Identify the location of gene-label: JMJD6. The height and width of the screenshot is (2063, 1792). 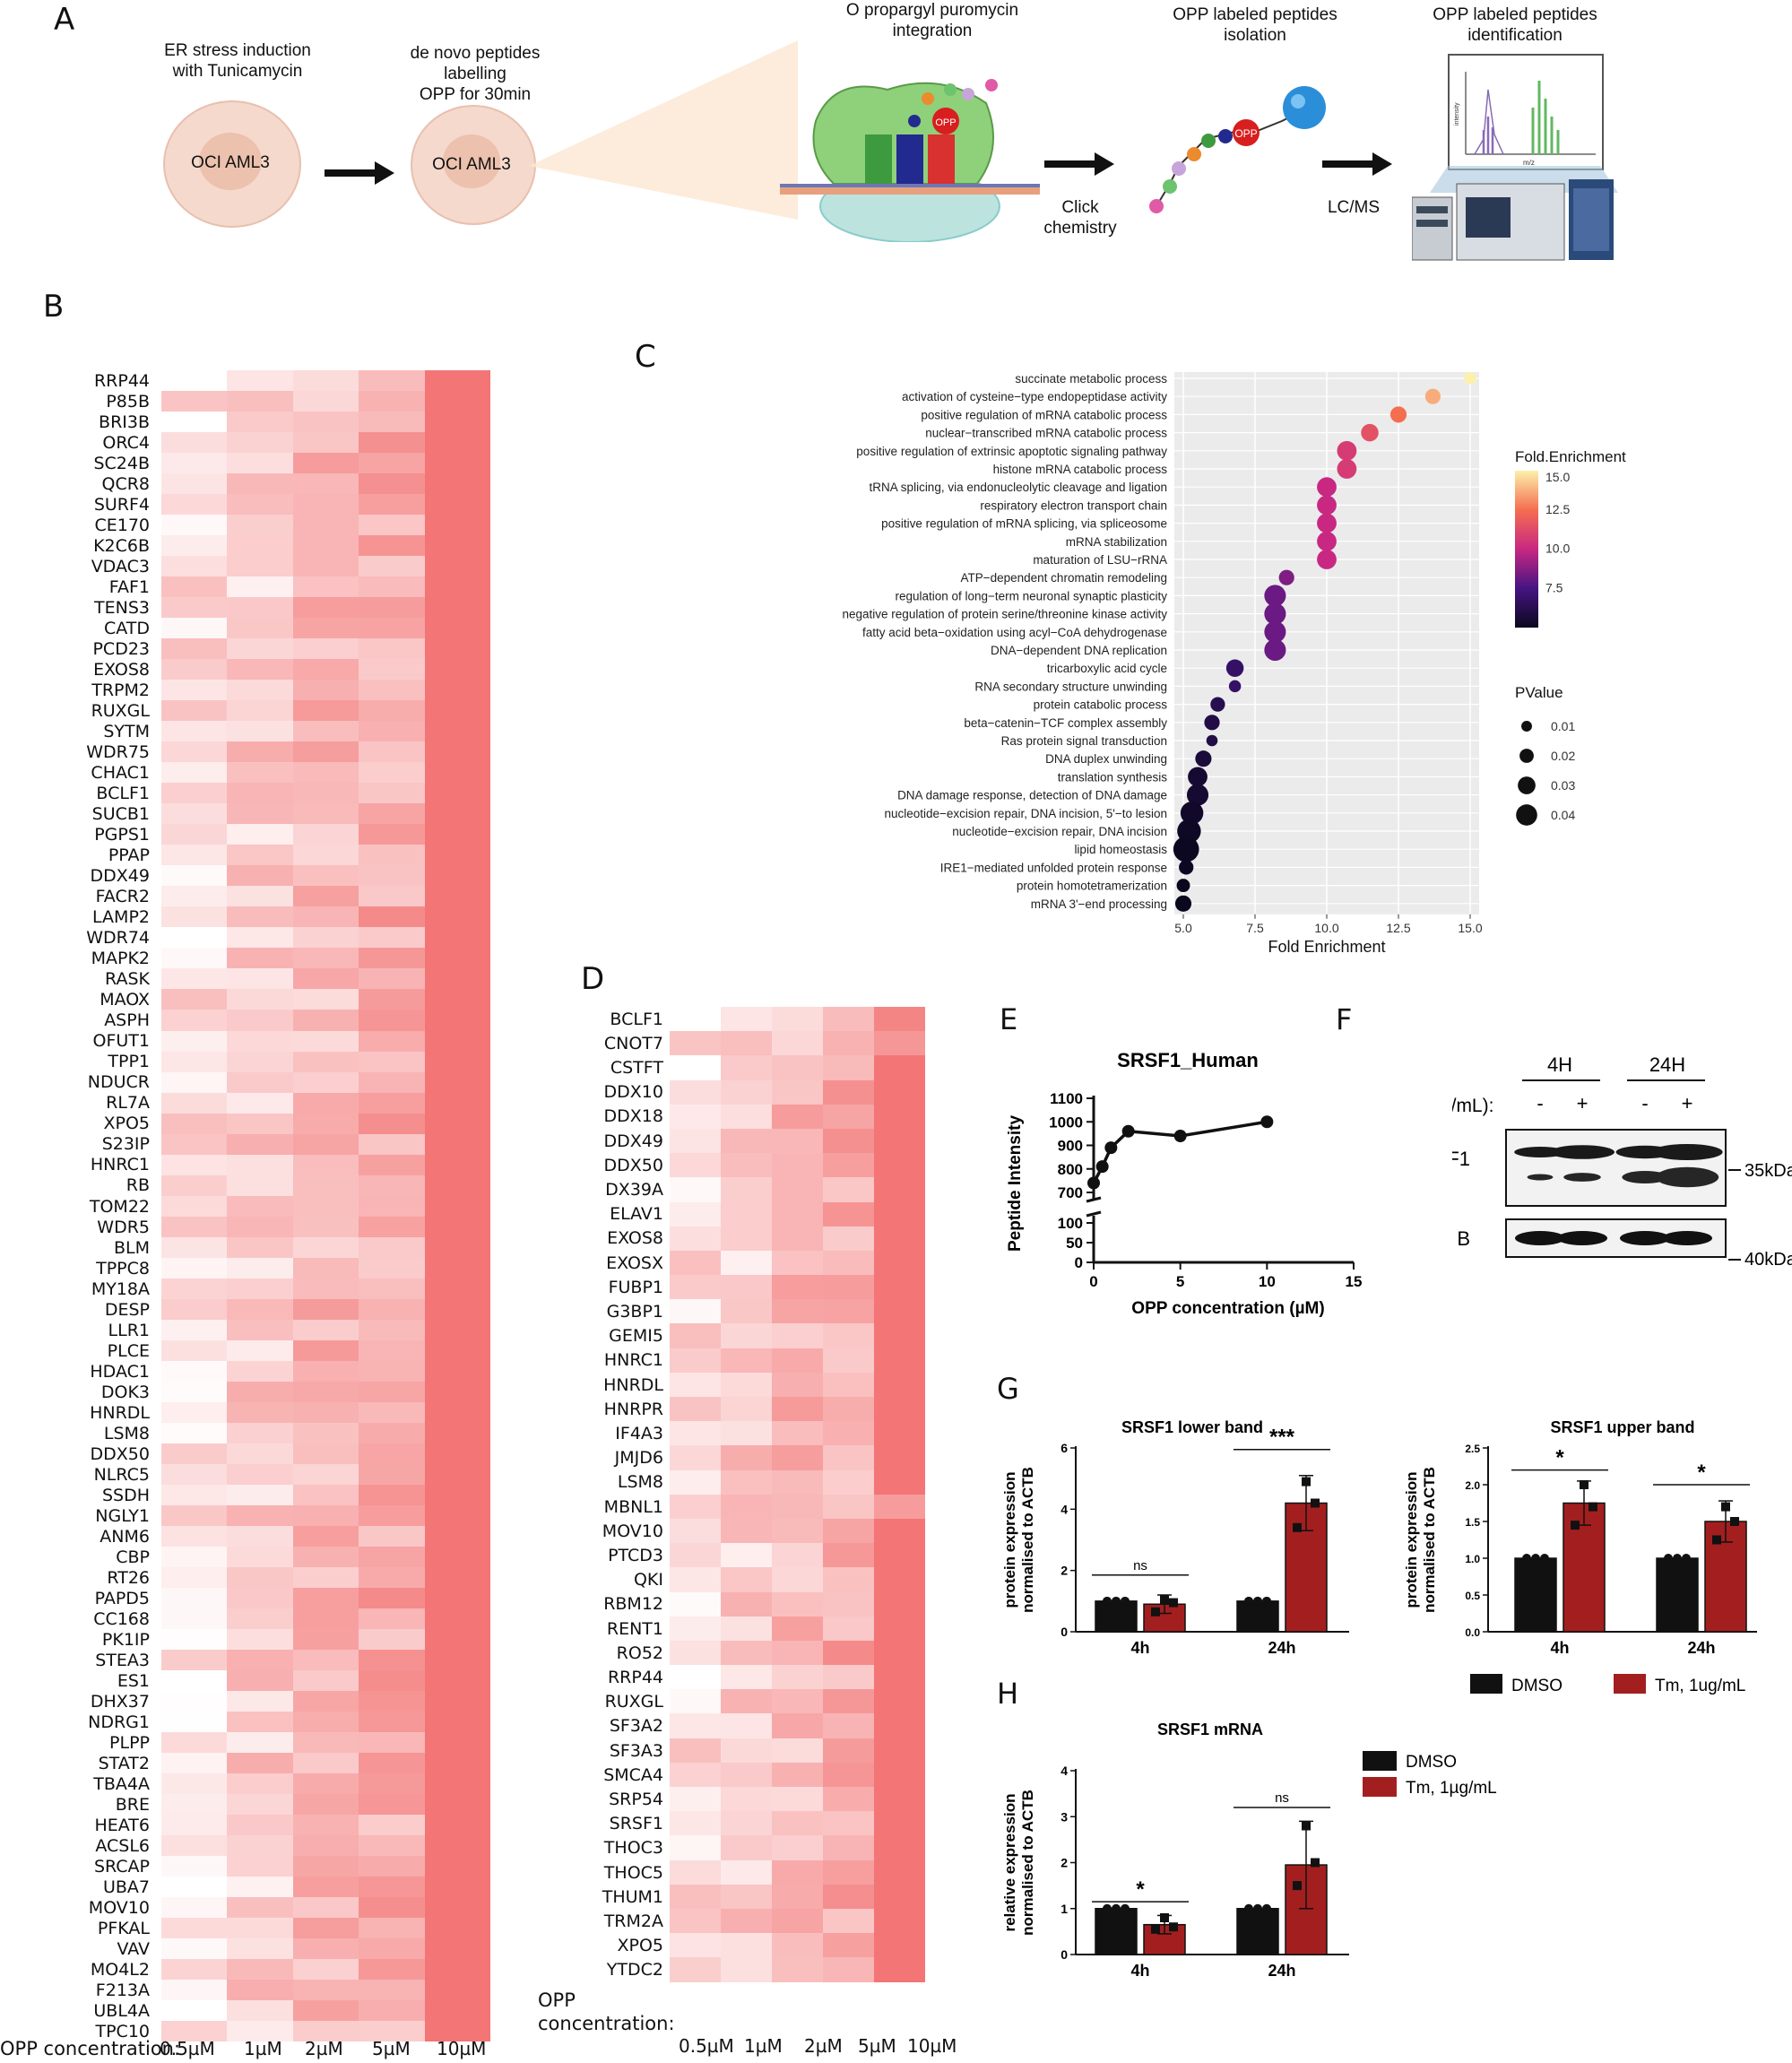
(638, 1458).